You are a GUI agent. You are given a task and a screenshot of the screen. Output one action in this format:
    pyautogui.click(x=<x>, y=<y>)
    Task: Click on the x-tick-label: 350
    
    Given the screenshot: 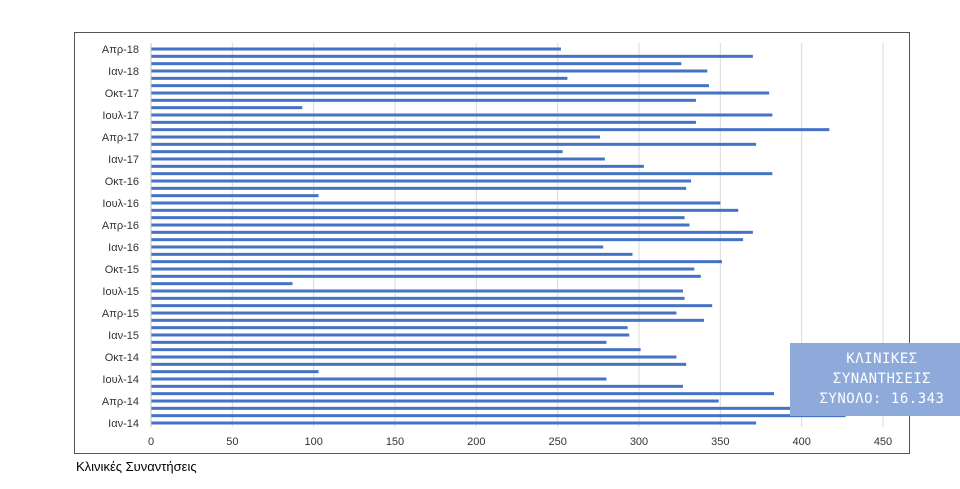 What is the action you would take?
    pyautogui.click(x=720, y=442)
    